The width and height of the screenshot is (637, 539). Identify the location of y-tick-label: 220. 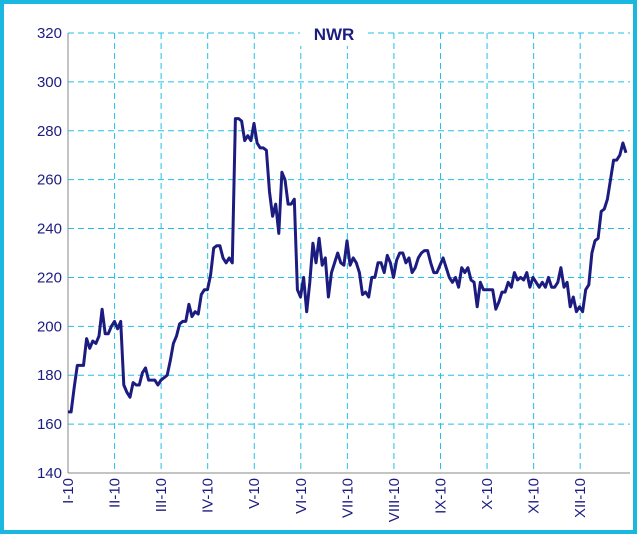
(49, 277).